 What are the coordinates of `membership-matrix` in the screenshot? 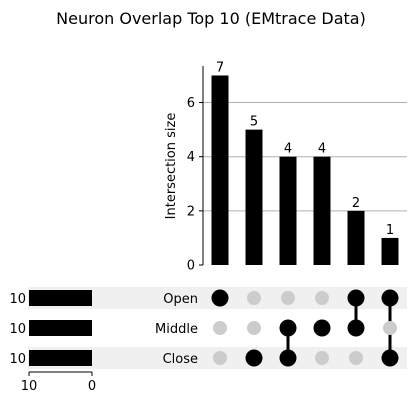 It's located at (305, 328).